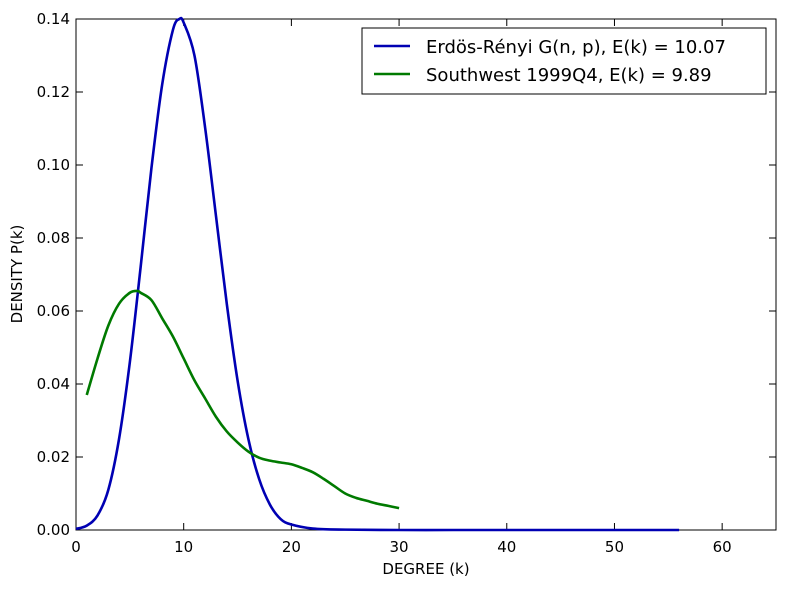 Image resolution: width=785 pixels, height=592 pixels. I want to click on legend-label-southwest: Southwest 1999Q4, E(k) = 9.89, so click(569, 75).